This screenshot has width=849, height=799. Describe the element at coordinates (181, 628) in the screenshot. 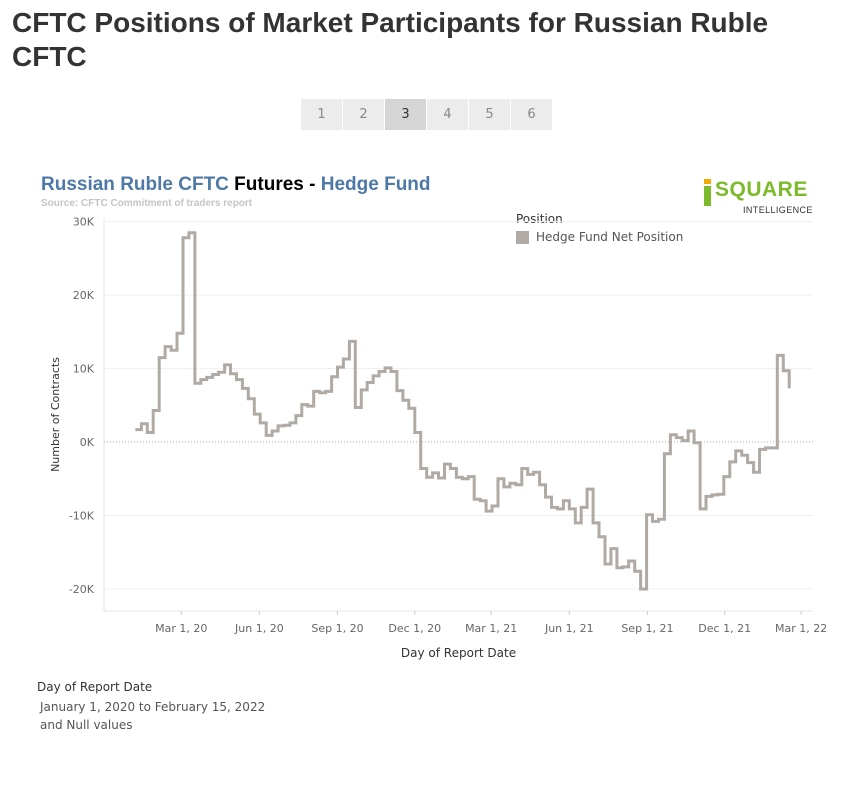

I see `x-tick-label: Mar 1, 20` at that location.